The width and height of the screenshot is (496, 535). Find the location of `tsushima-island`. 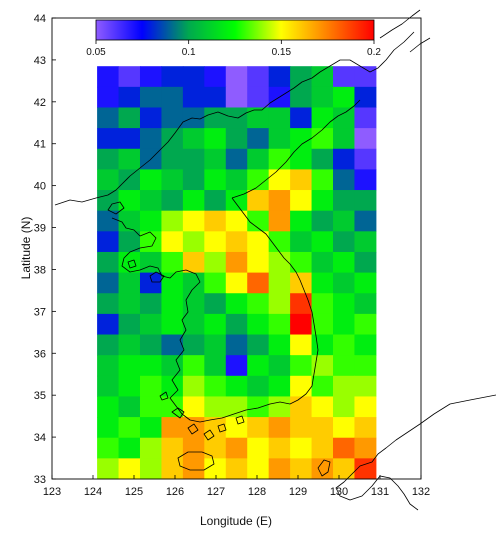

tsushima-island is located at coordinates (324, 468).